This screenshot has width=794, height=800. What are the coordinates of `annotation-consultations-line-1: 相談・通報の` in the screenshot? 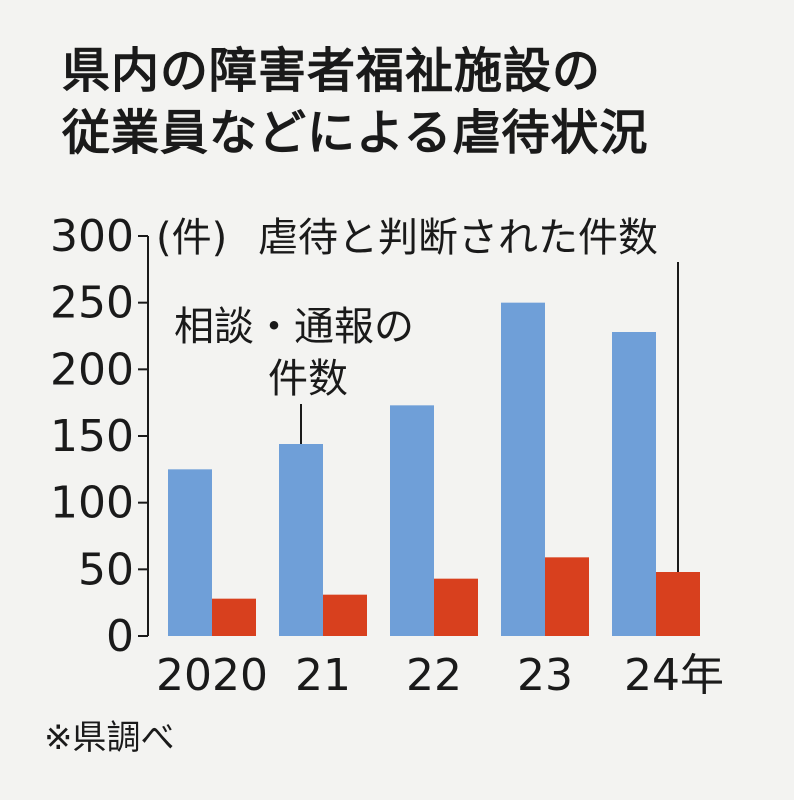 It's located at (294, 327).